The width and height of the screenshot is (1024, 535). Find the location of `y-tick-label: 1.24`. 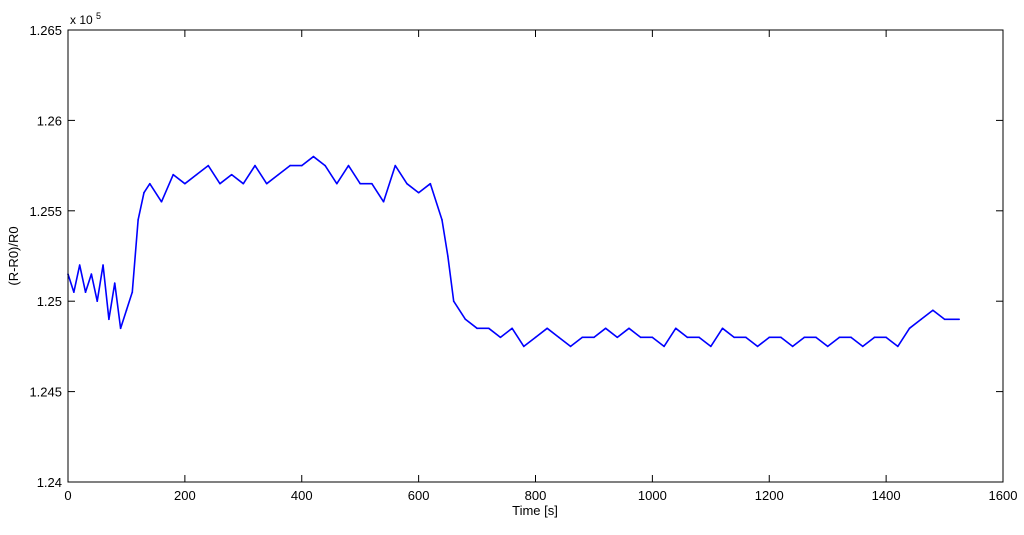

y-tick-label: 1.24 is located at coordinates (49, 482).